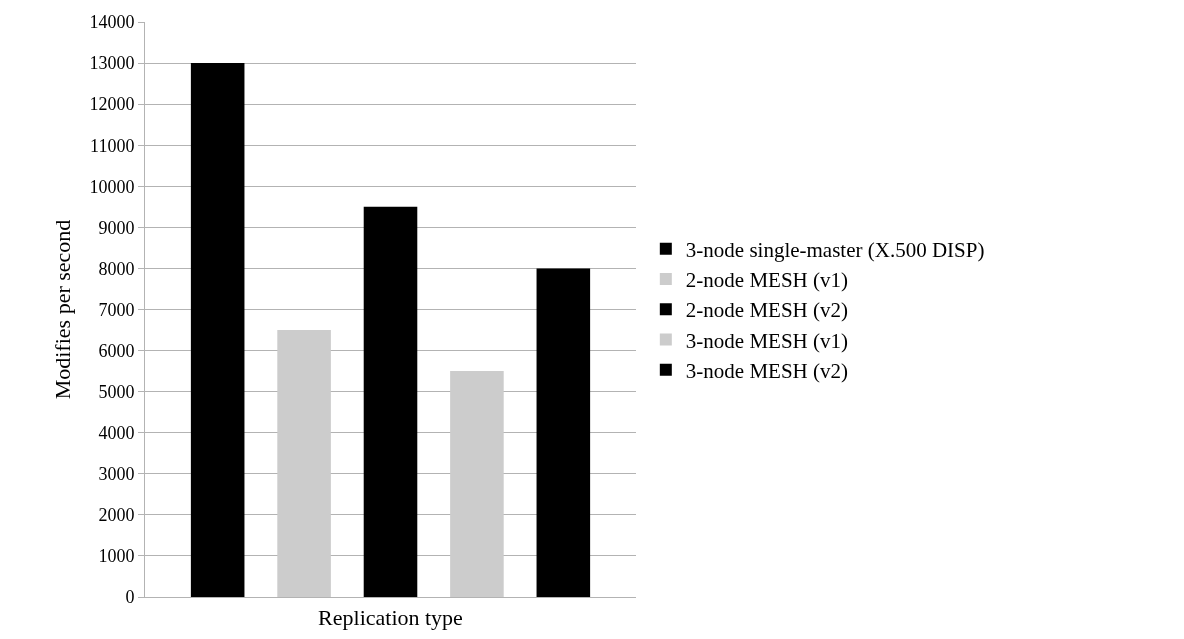  Describe the element at coordinates (130, 597) in the screenshot. I see `y-tick-label: 0` at that location.